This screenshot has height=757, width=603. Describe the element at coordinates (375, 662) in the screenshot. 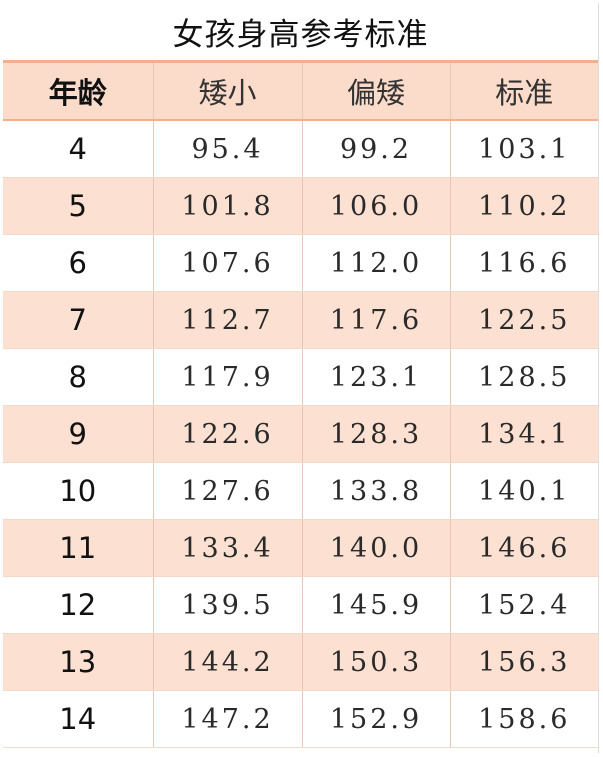

I see `below-average-cell: 150.3` at that location.